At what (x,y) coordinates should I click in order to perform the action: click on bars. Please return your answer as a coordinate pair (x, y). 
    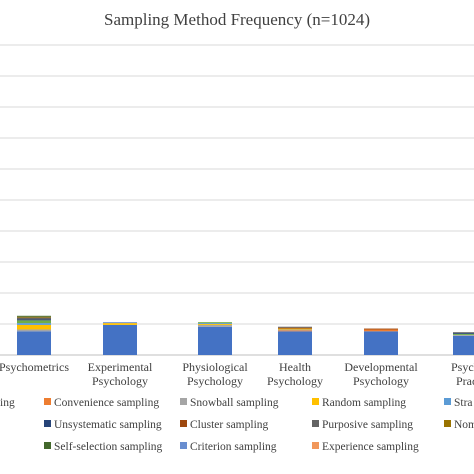
    Looking at the image, I should click on (245, 335).